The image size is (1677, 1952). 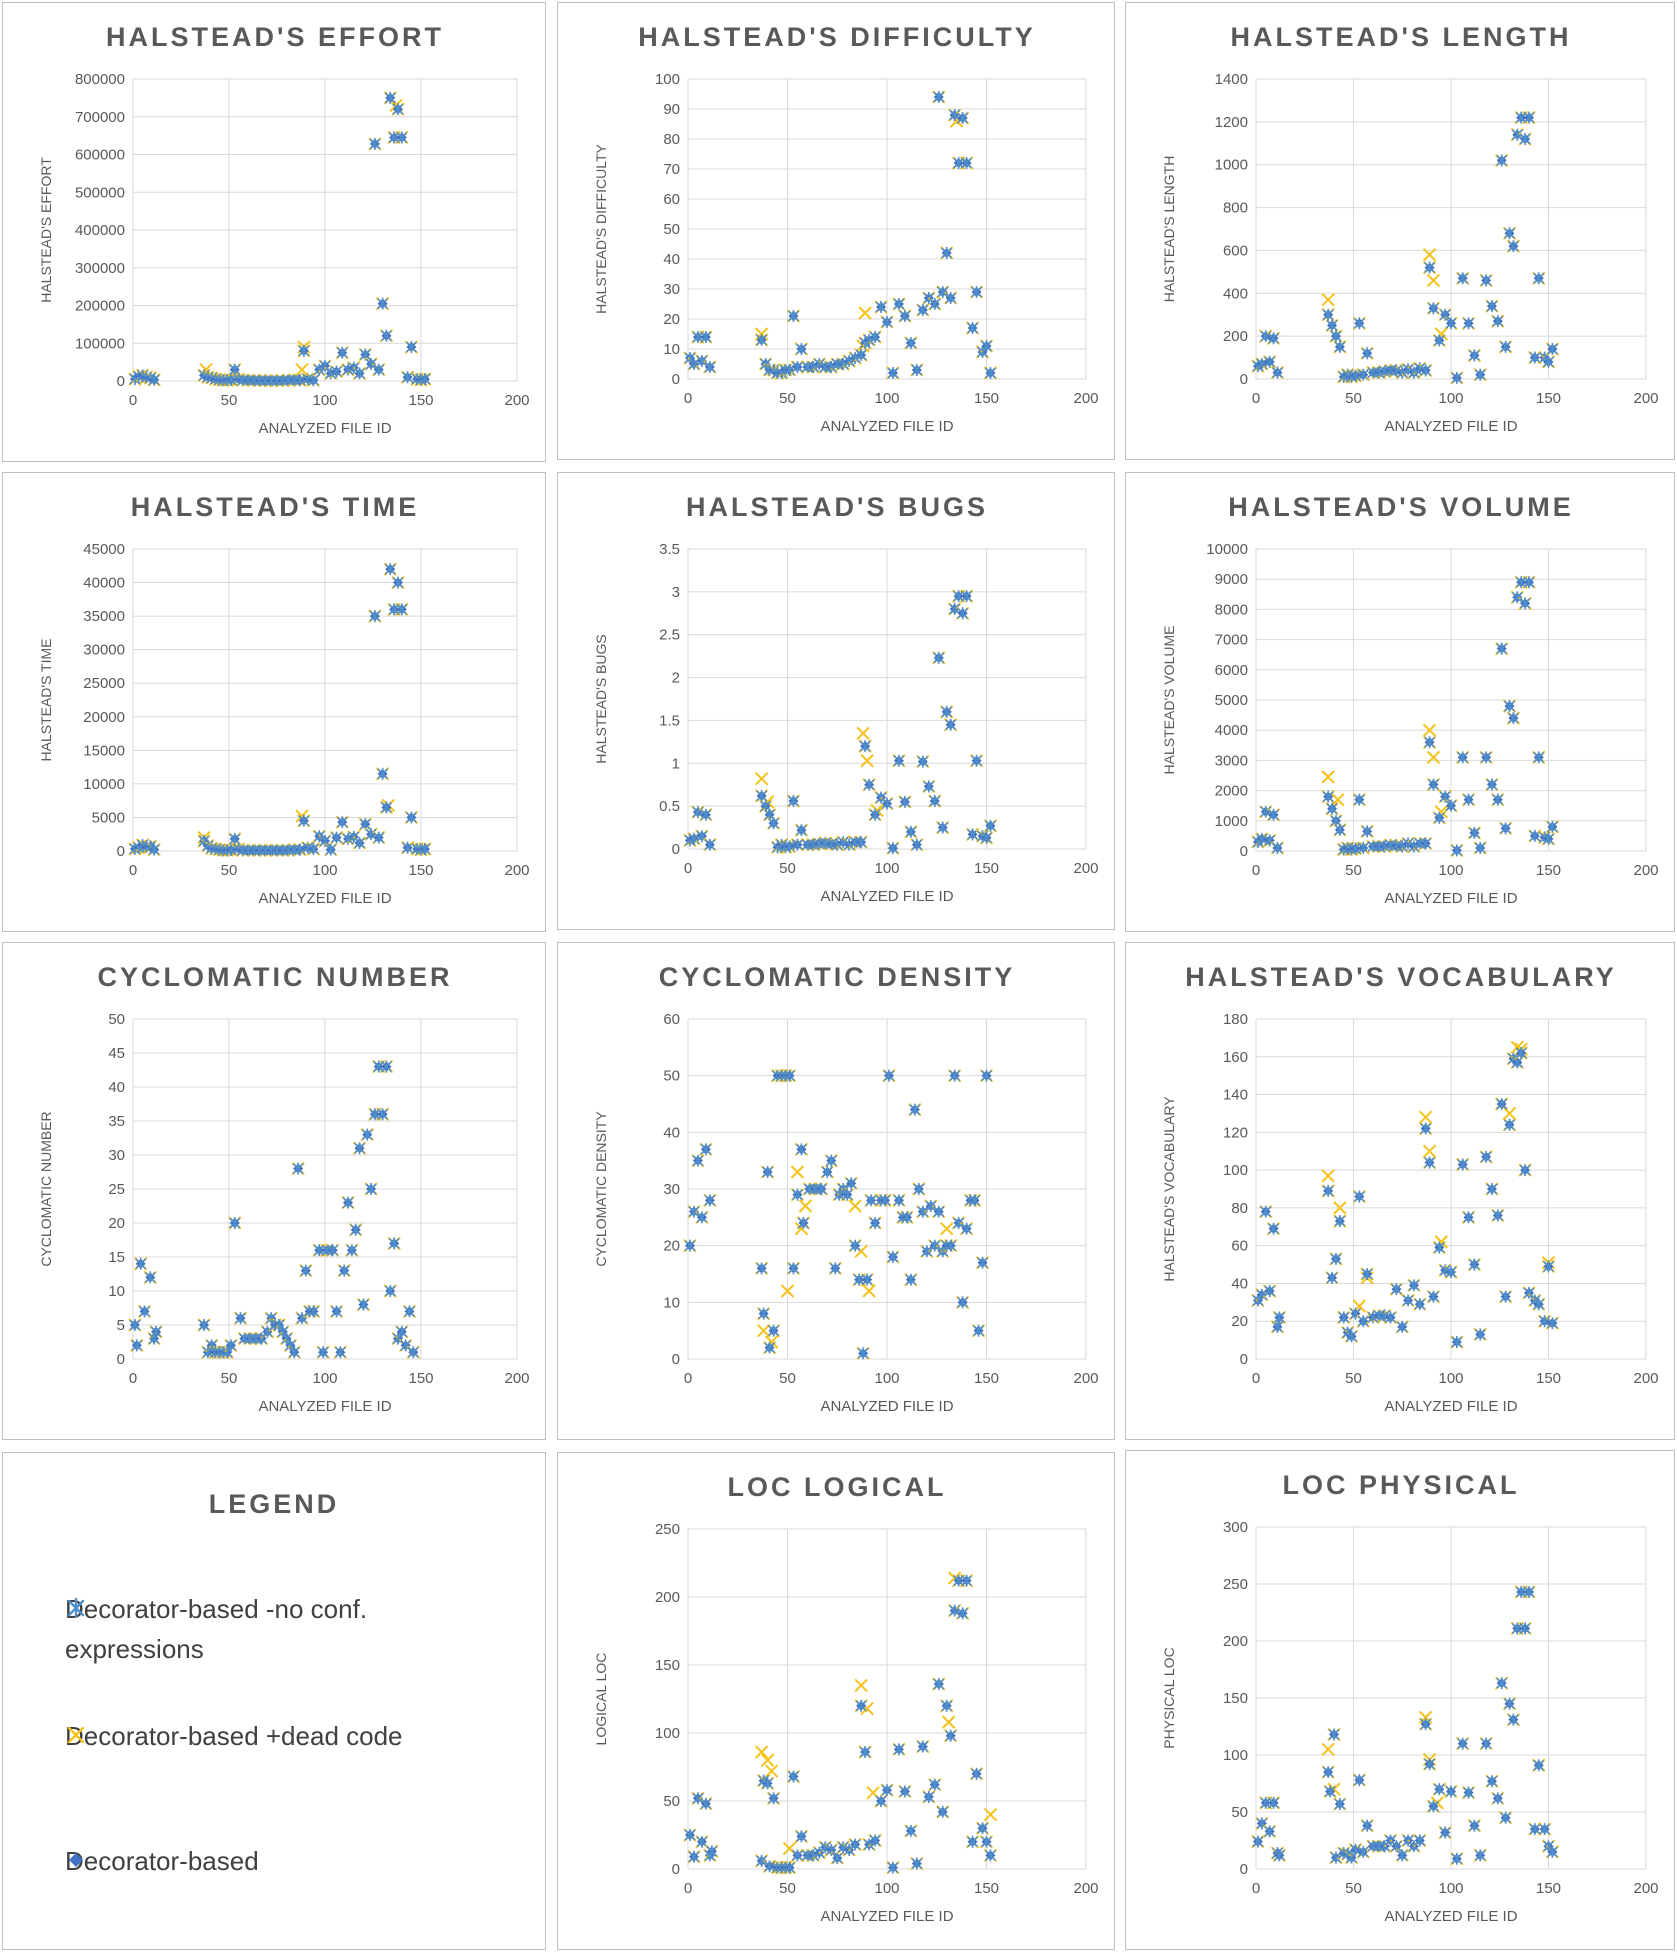 What do you see at coordinates (116, 1121) in the screenshot?
I see `y-tick-label: 35` at bounding box center [116, 1121].